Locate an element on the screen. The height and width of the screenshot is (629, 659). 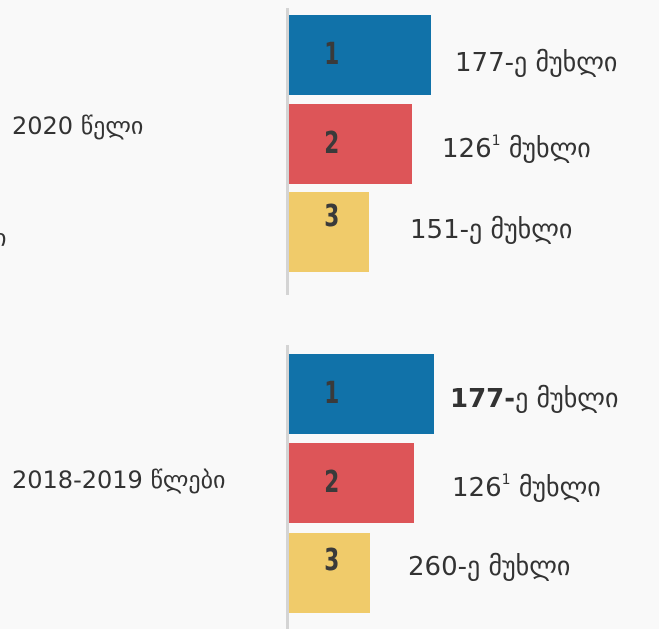
text: 260- is located at coordinates (438, 567).